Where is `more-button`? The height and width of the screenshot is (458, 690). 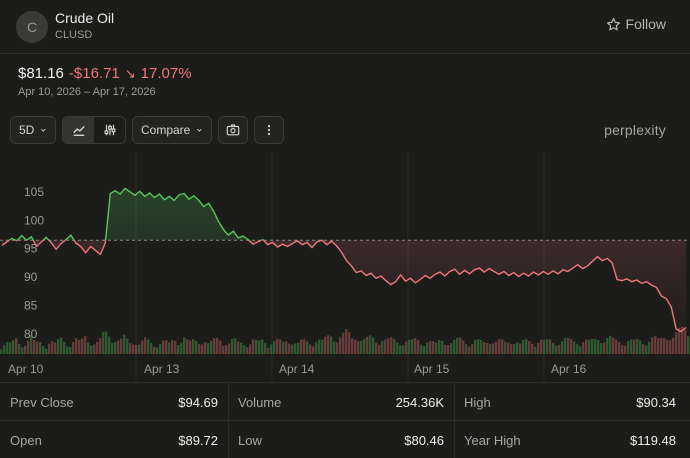
more-button is located at coordinates (269, 130).